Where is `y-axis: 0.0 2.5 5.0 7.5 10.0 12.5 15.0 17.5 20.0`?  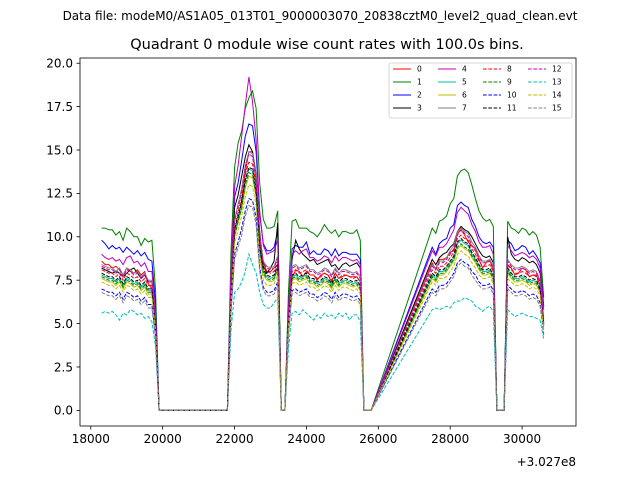 y-axis: 0.0 2.5 5.0 7.5 10.0 12.5 15.0 17.5 20.0 is located at coordinates (63, 237).